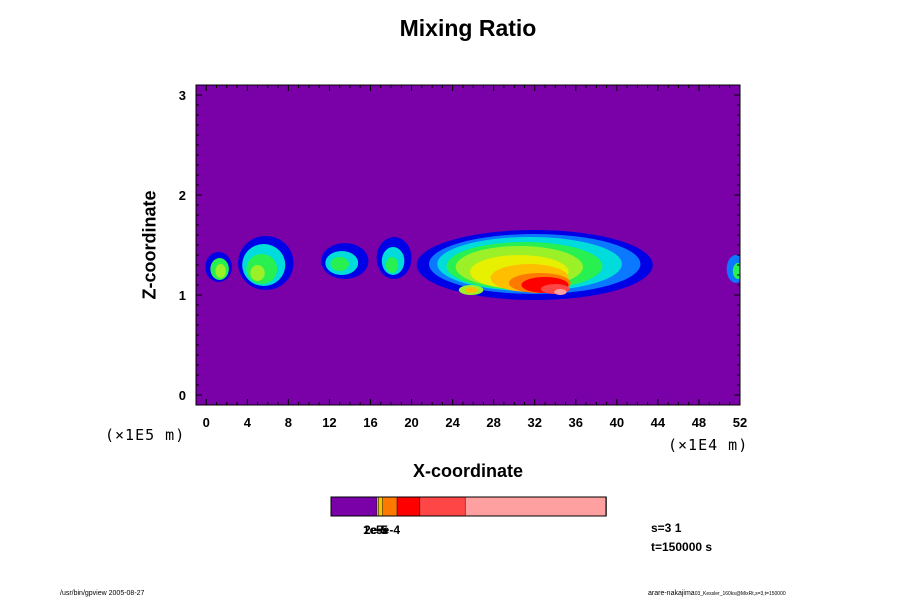 The image size is (900, 600). What do you see at coordinates (468, 28) in the screenshot?
I see `chart-title: Mixing Ratio` at bounding box center [468, 28].